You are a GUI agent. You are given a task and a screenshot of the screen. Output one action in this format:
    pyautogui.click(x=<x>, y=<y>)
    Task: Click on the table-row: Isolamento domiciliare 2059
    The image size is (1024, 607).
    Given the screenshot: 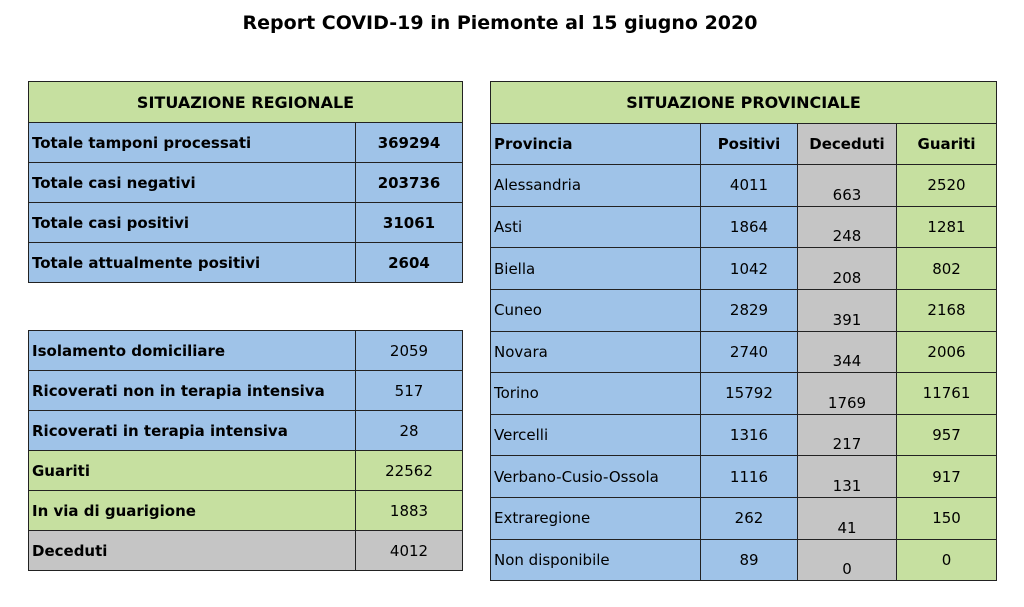 What is the action you would take?
    pyautogui.click(x=245, y=350)
    